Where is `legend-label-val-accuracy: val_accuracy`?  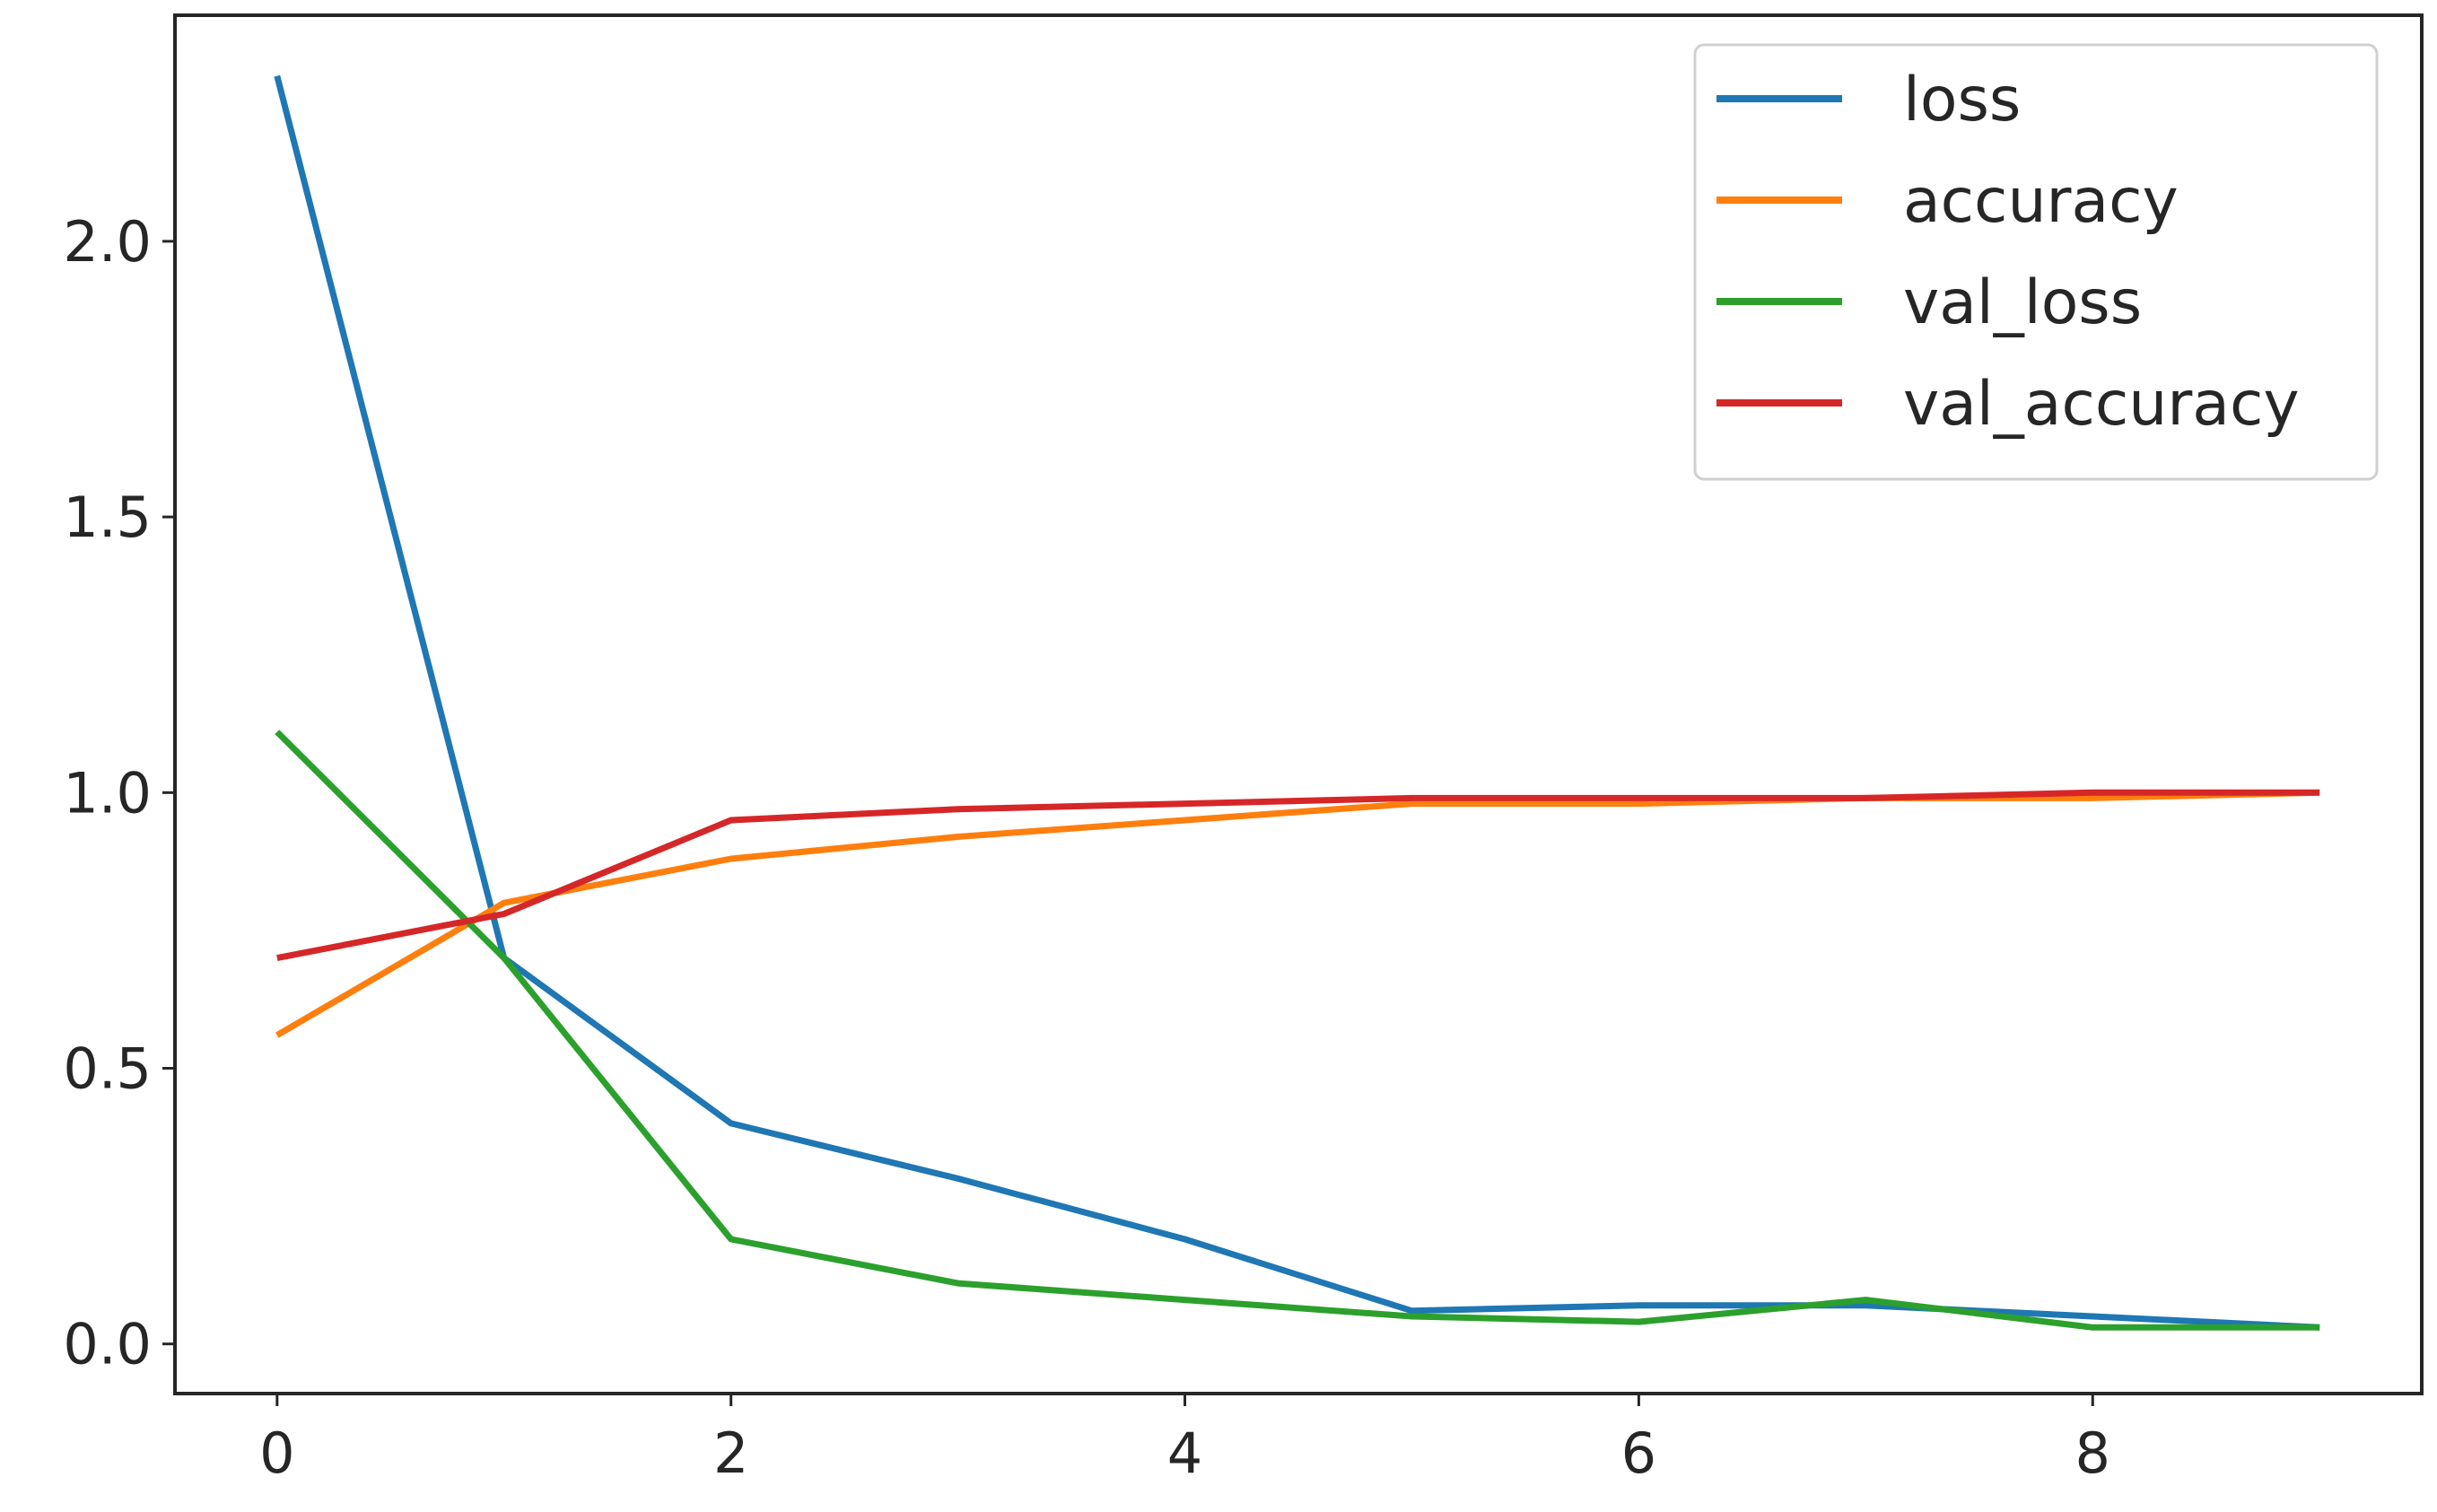
legend-label-val-accuracy: val_accuracy is located at coordinates (2101, 404).